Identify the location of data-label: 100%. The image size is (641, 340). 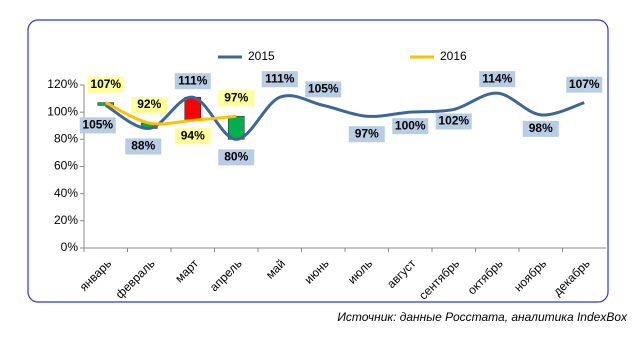
(410, 125).